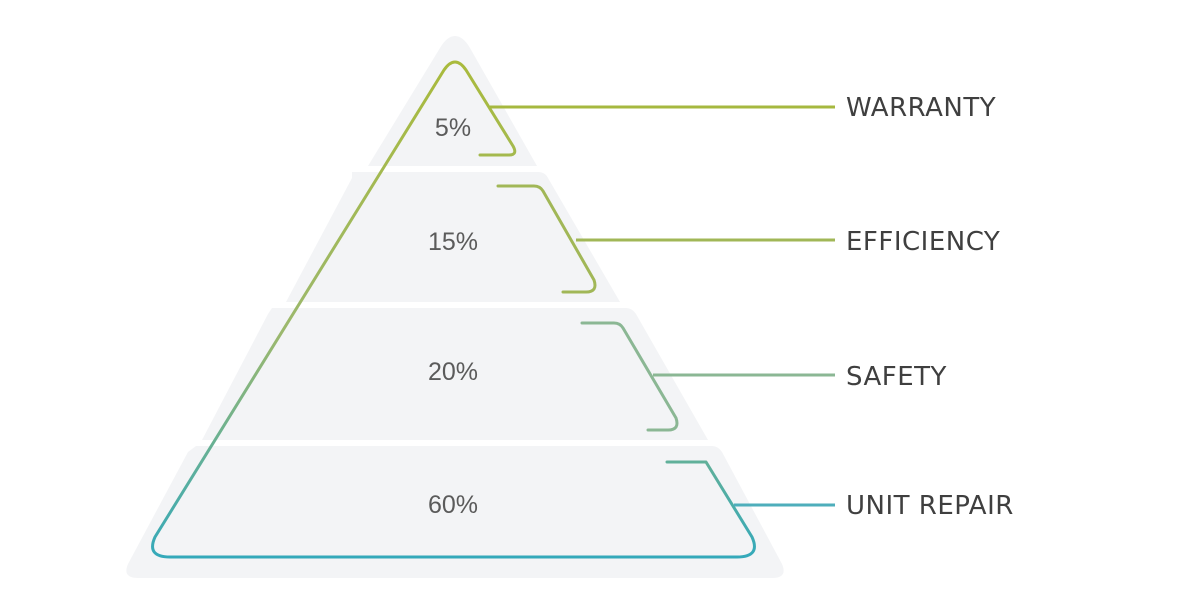 The image size is (1200, 600). What do you see at coordinates (453, 316) in the screenshot?
I see `tier-percents: 5% 15% 20% 60%` at bounding box center [453, 316].